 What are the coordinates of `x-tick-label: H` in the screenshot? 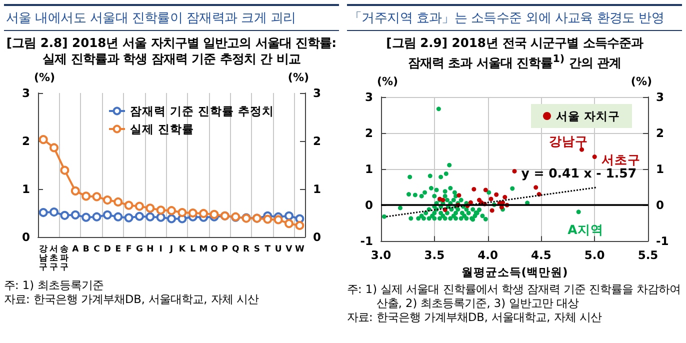 It's located at (150, 249).